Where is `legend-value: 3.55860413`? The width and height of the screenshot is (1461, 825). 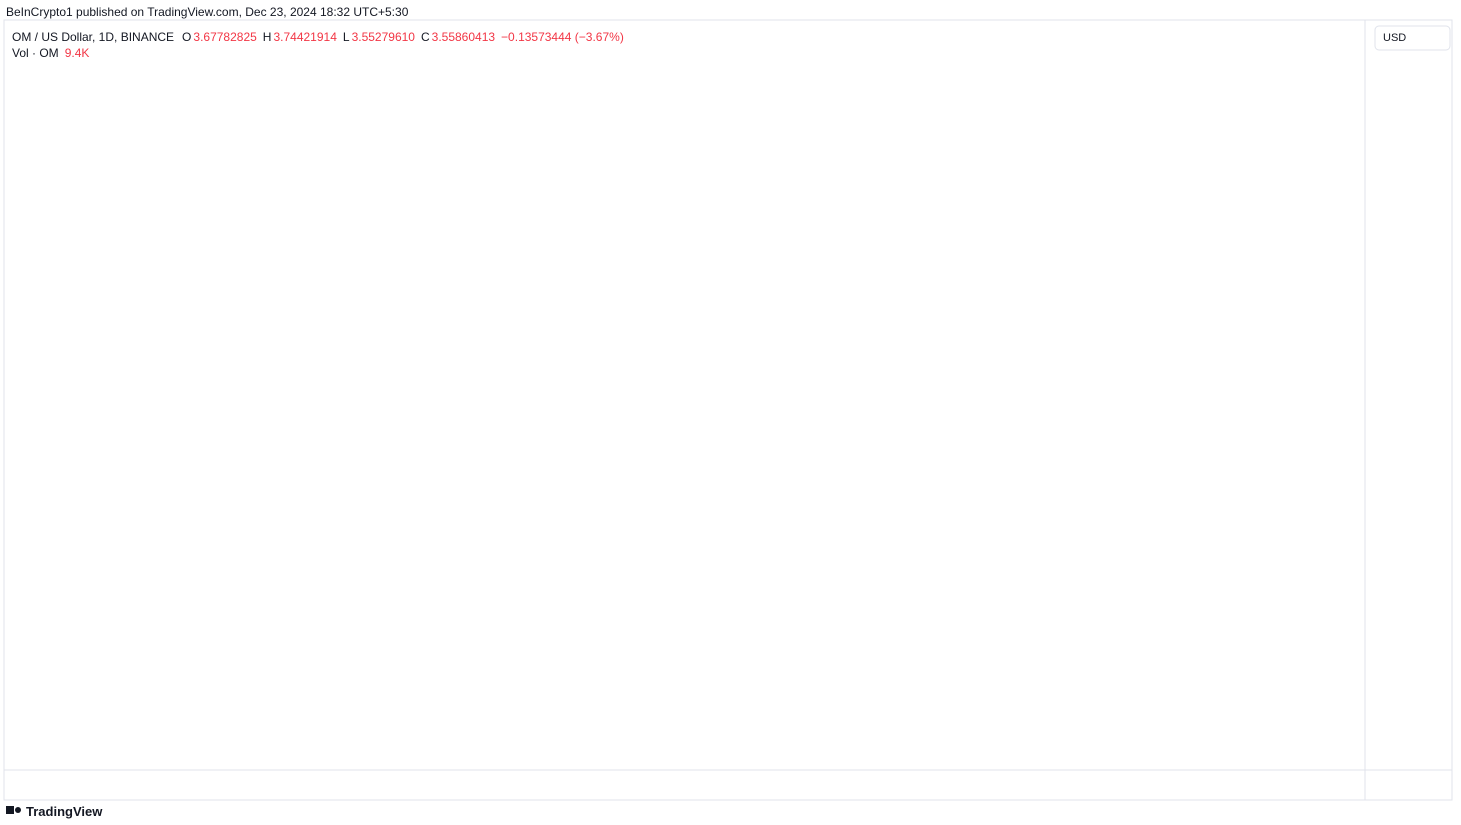
legend-value: 3.55860413 is located at coordinates (463, 37).